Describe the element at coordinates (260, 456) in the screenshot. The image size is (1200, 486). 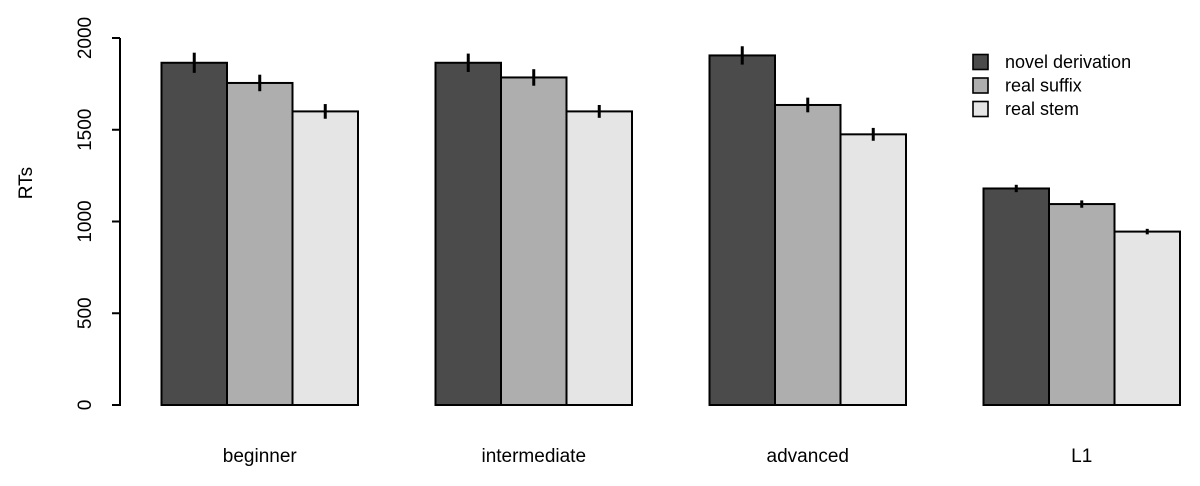
I see `x-category-label: beginner` at that location.